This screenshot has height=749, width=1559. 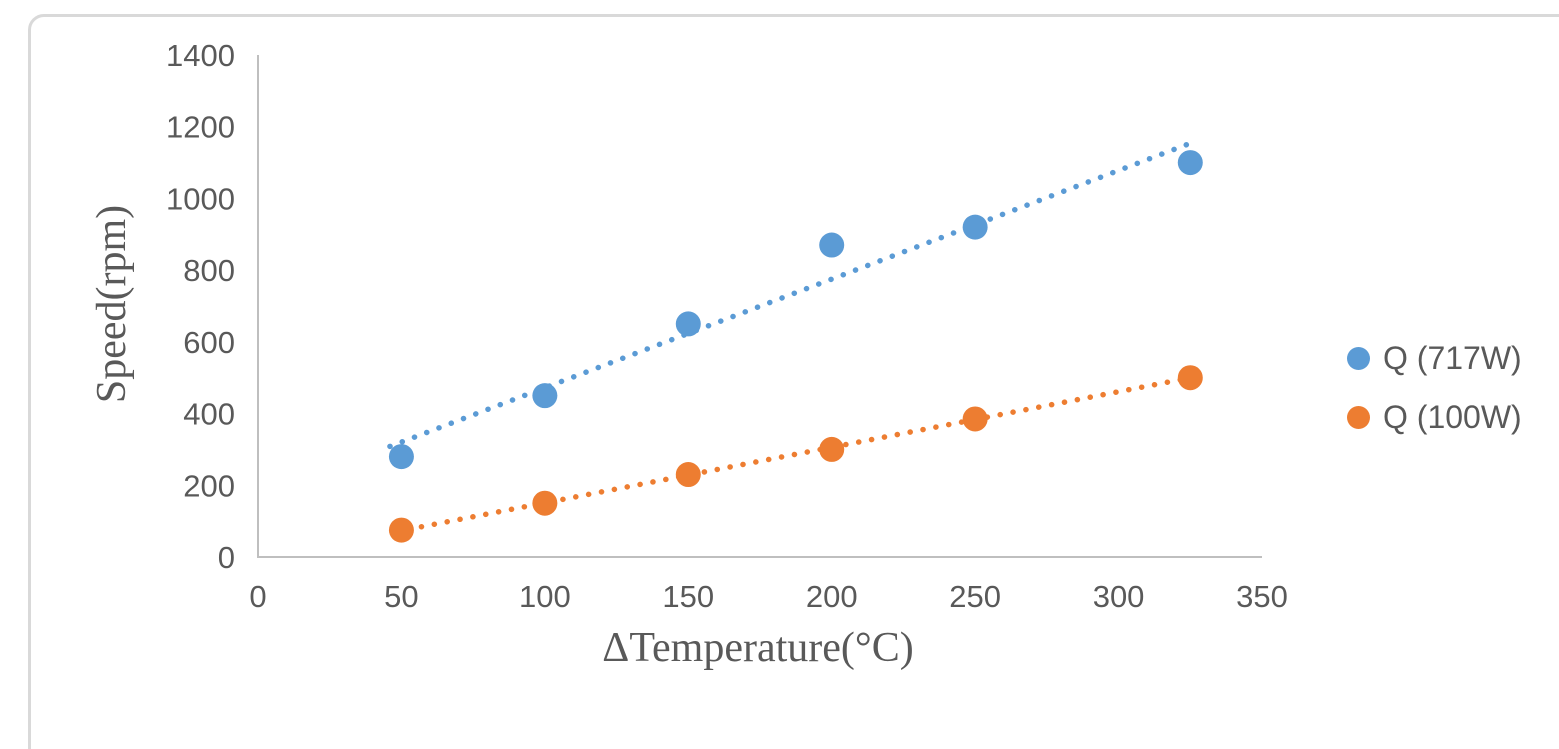 What do you see at coordinates (975, 596) in the screenshot?
I see `x-tick-label: 250` at bounding box center [975, 596].